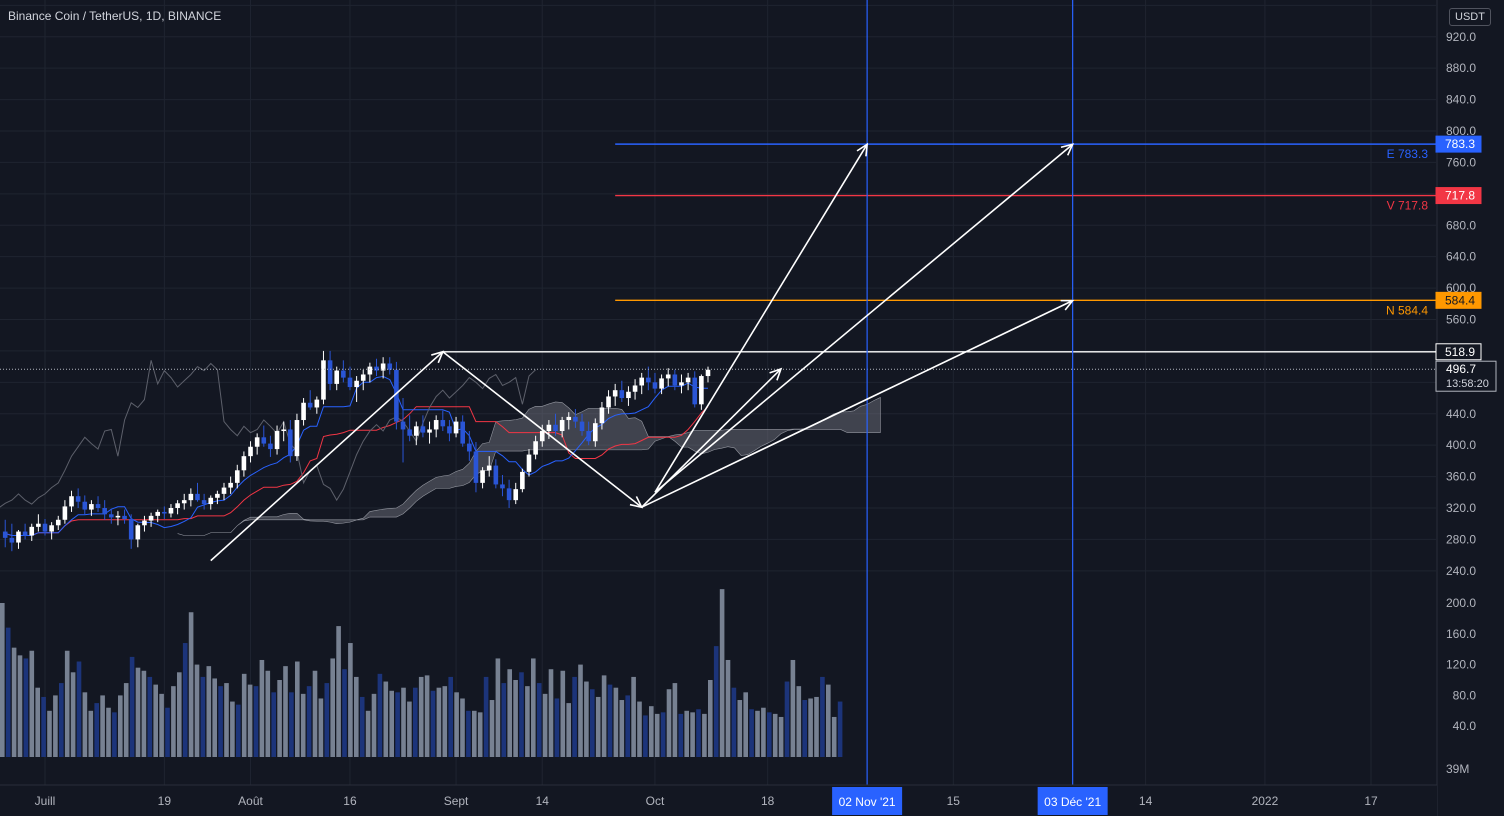  I want to click on volume-tick-label: 40.0, so click(1465, 726).